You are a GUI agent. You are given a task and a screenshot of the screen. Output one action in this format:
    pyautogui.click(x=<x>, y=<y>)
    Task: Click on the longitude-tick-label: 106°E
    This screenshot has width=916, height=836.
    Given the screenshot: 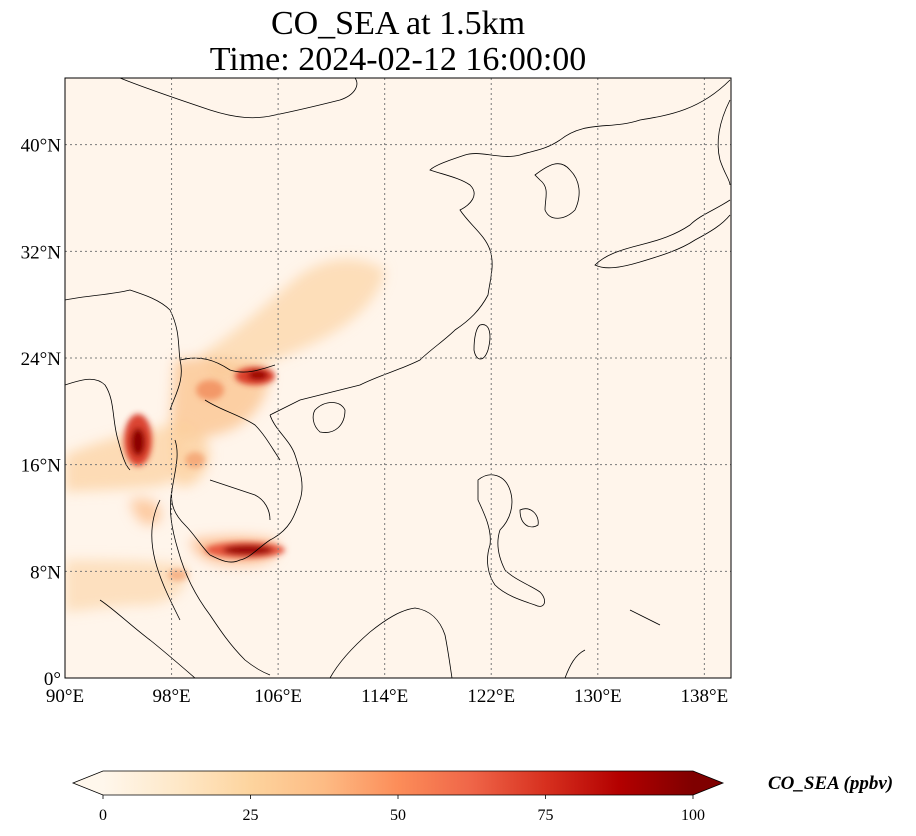 What is the action you would take?
    pyautogui.click(x=278, y=696)
    